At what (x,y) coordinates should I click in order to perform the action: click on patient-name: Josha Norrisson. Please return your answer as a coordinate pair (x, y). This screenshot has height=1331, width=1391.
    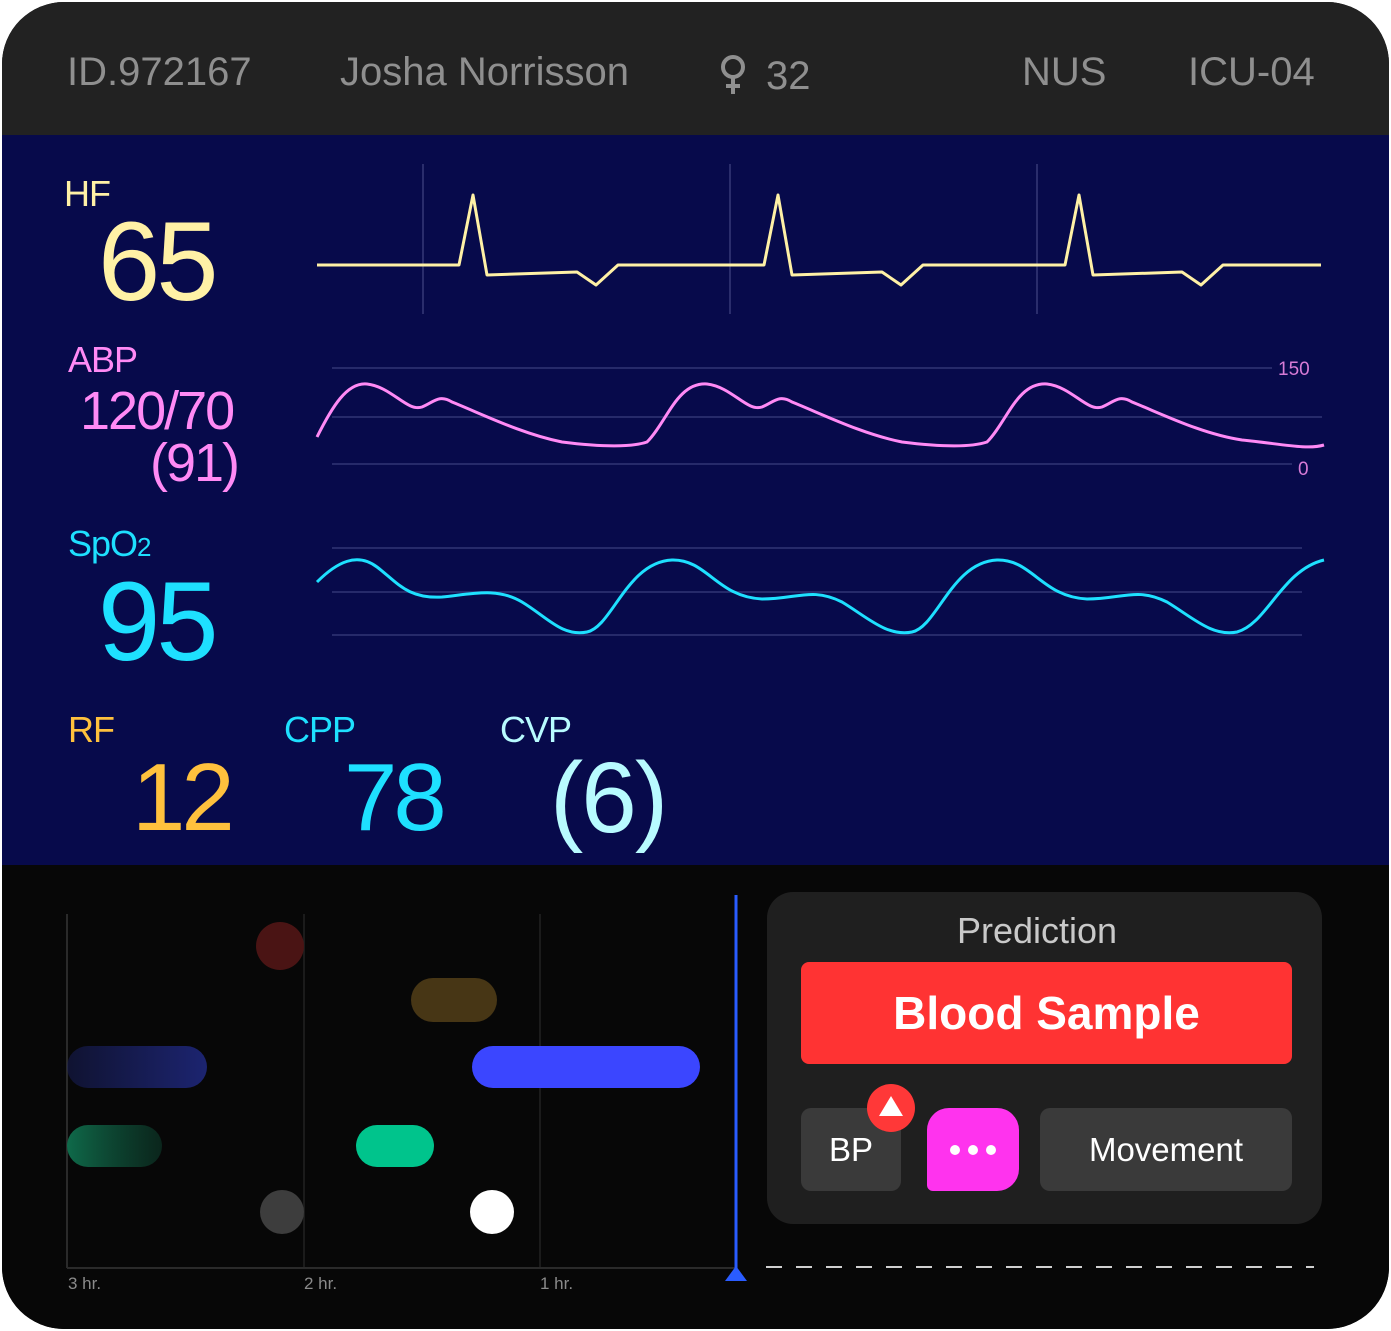
    Looking at the image, I should click on (485, 72).